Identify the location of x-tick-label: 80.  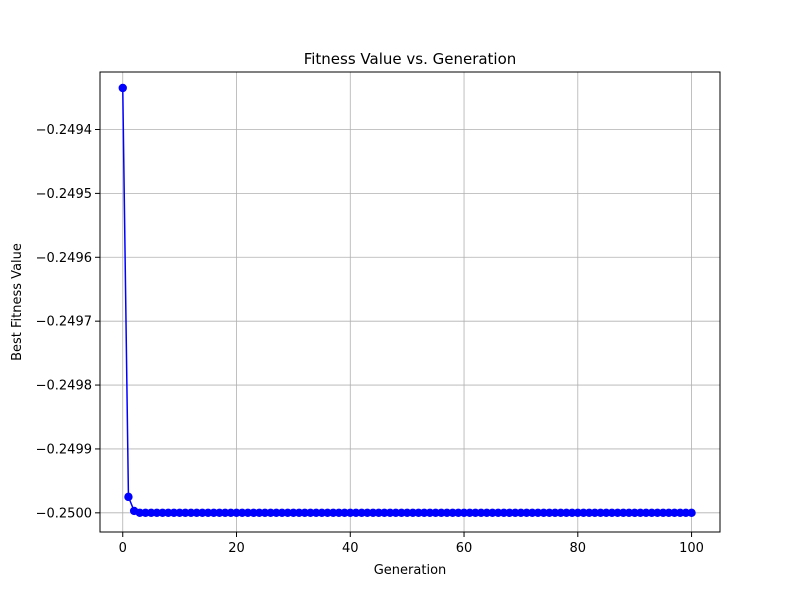
(578, 548).